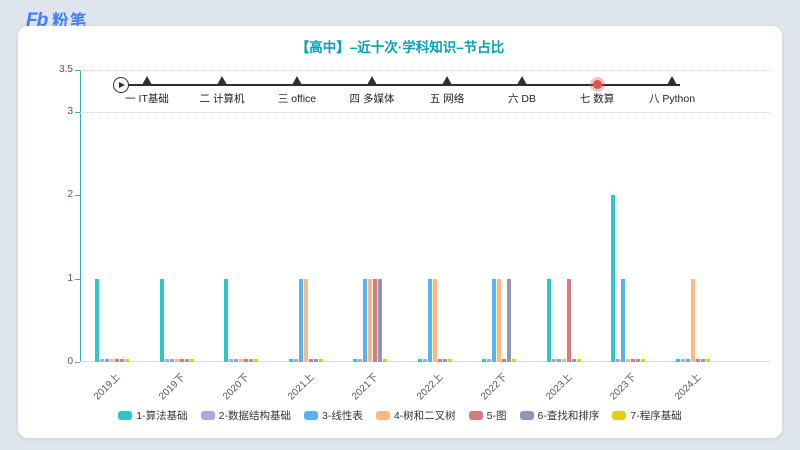 Image resolution: width=800 pixels, height=450 pixels. I want to click on play-icon, so click(122, 85).